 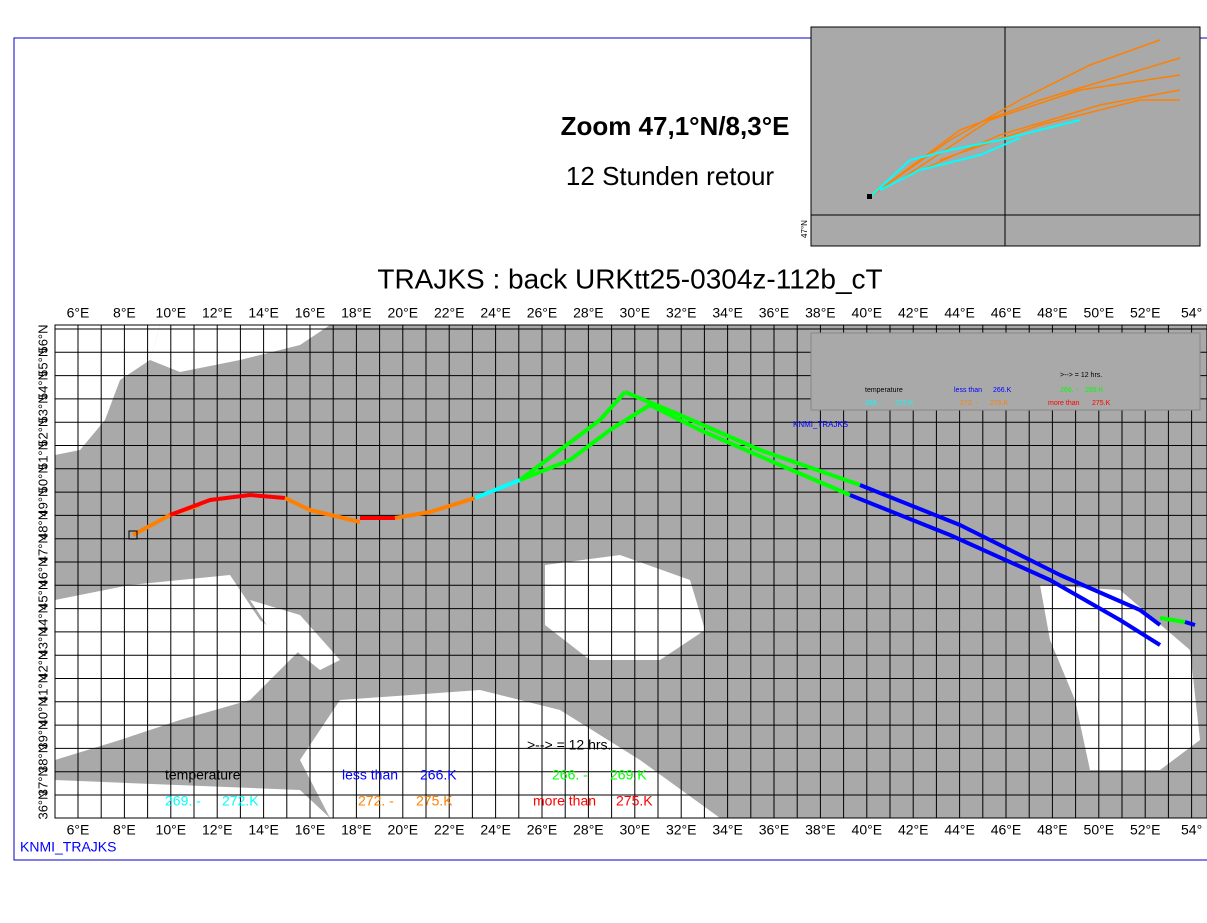 I want to click on lon-label-top: 52°E, so click(x=1145, y=313).